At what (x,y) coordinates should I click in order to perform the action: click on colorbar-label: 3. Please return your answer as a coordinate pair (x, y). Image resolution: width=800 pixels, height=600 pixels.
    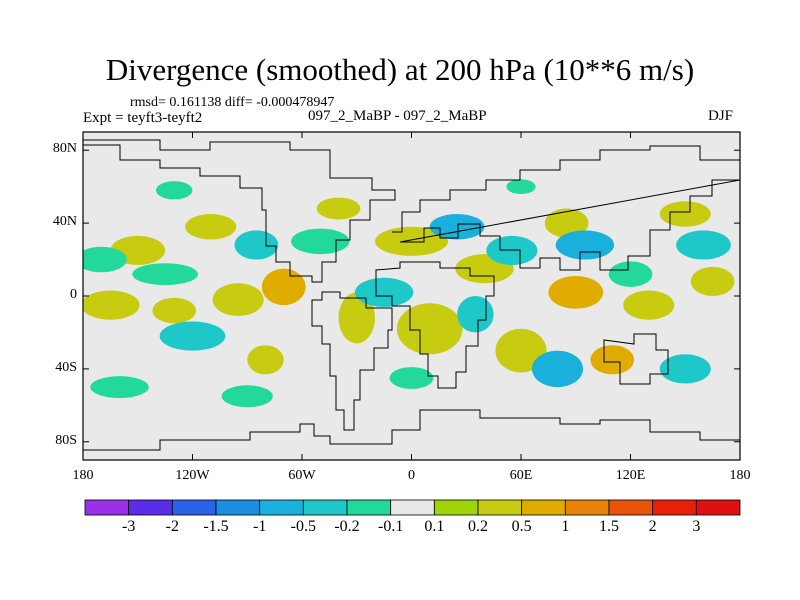
    Looking at the image, I should click on (696, 526).